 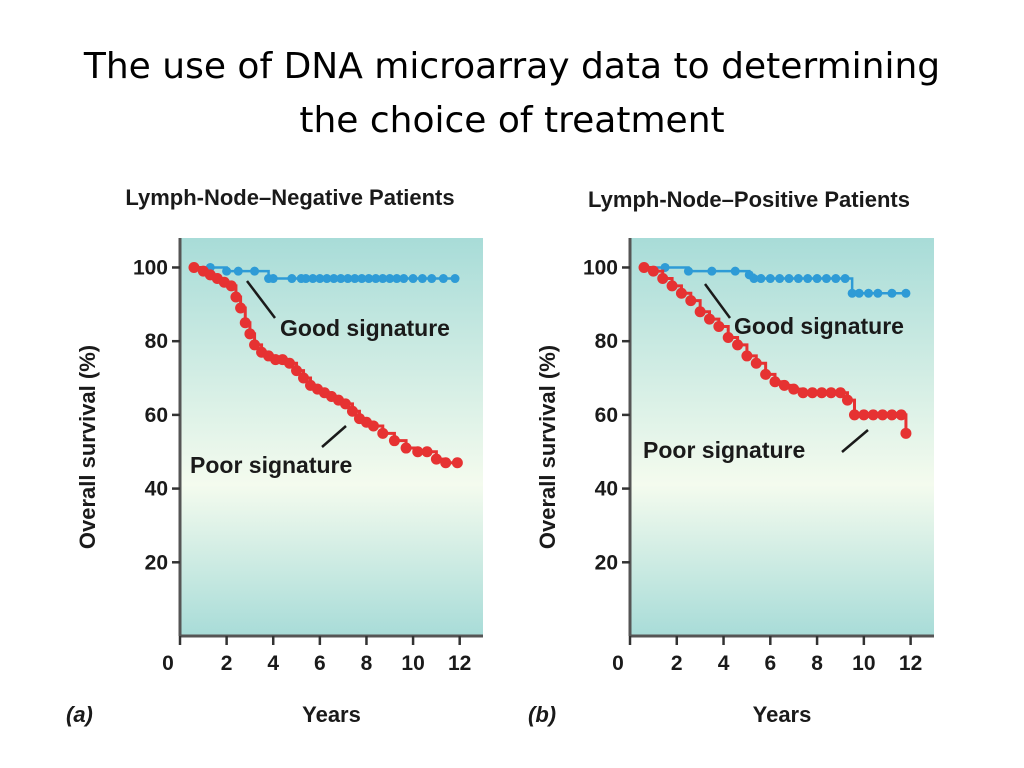 I want to click on x-tick-label: 4, so click(x=724, y=663).